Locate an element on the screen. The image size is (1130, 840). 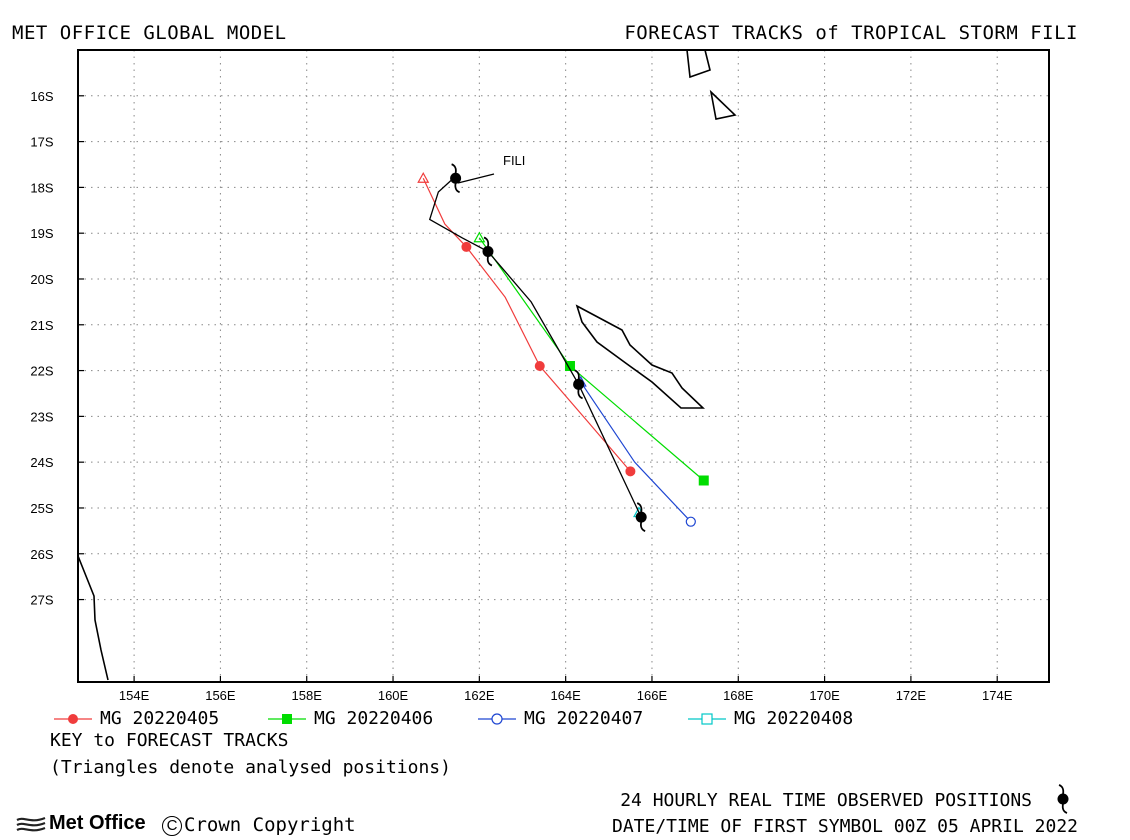
y-tick-label: 22S is located at coordinates (41, 371).